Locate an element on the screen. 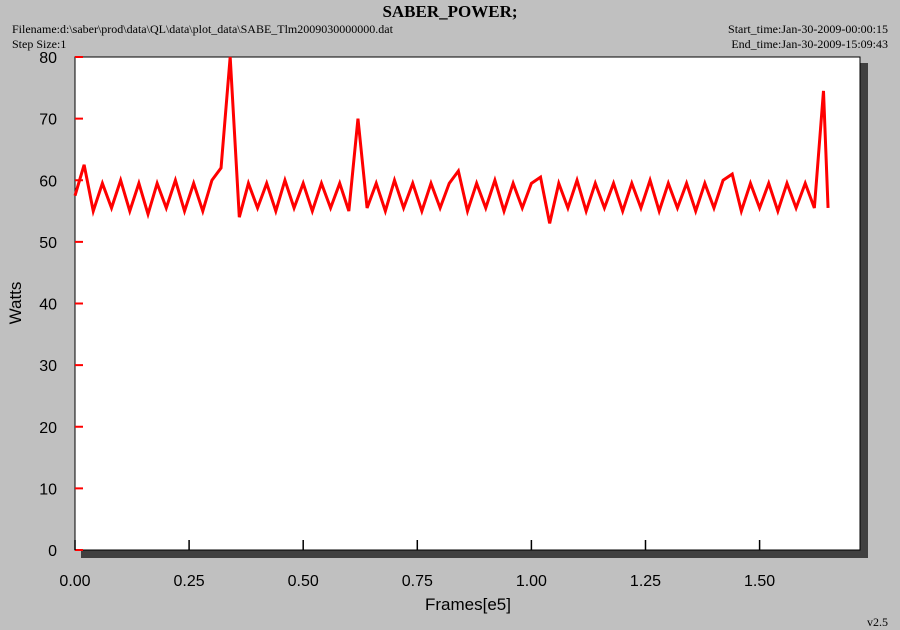 Image resolution: width=900 pixels, height=630 pixels. y-tick-label: 20 is located at coordinates (48, 428).